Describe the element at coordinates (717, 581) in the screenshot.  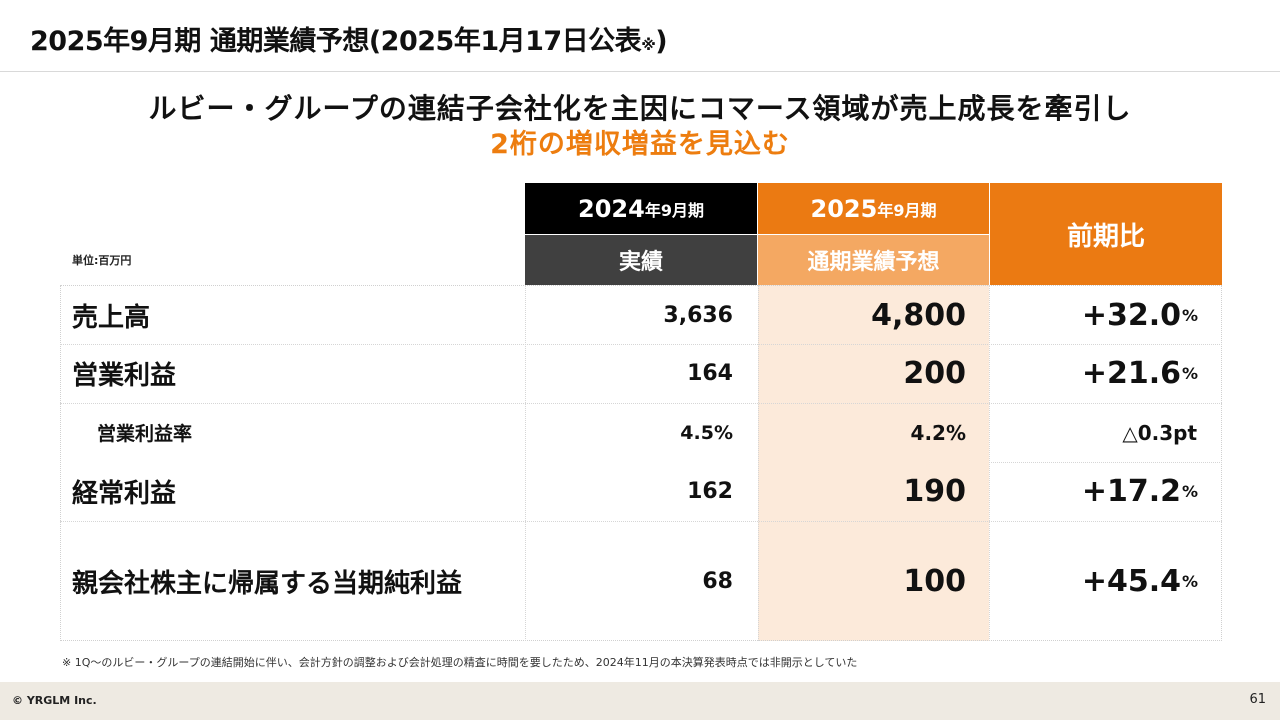
I see `net-income-actual: 68` at that location.